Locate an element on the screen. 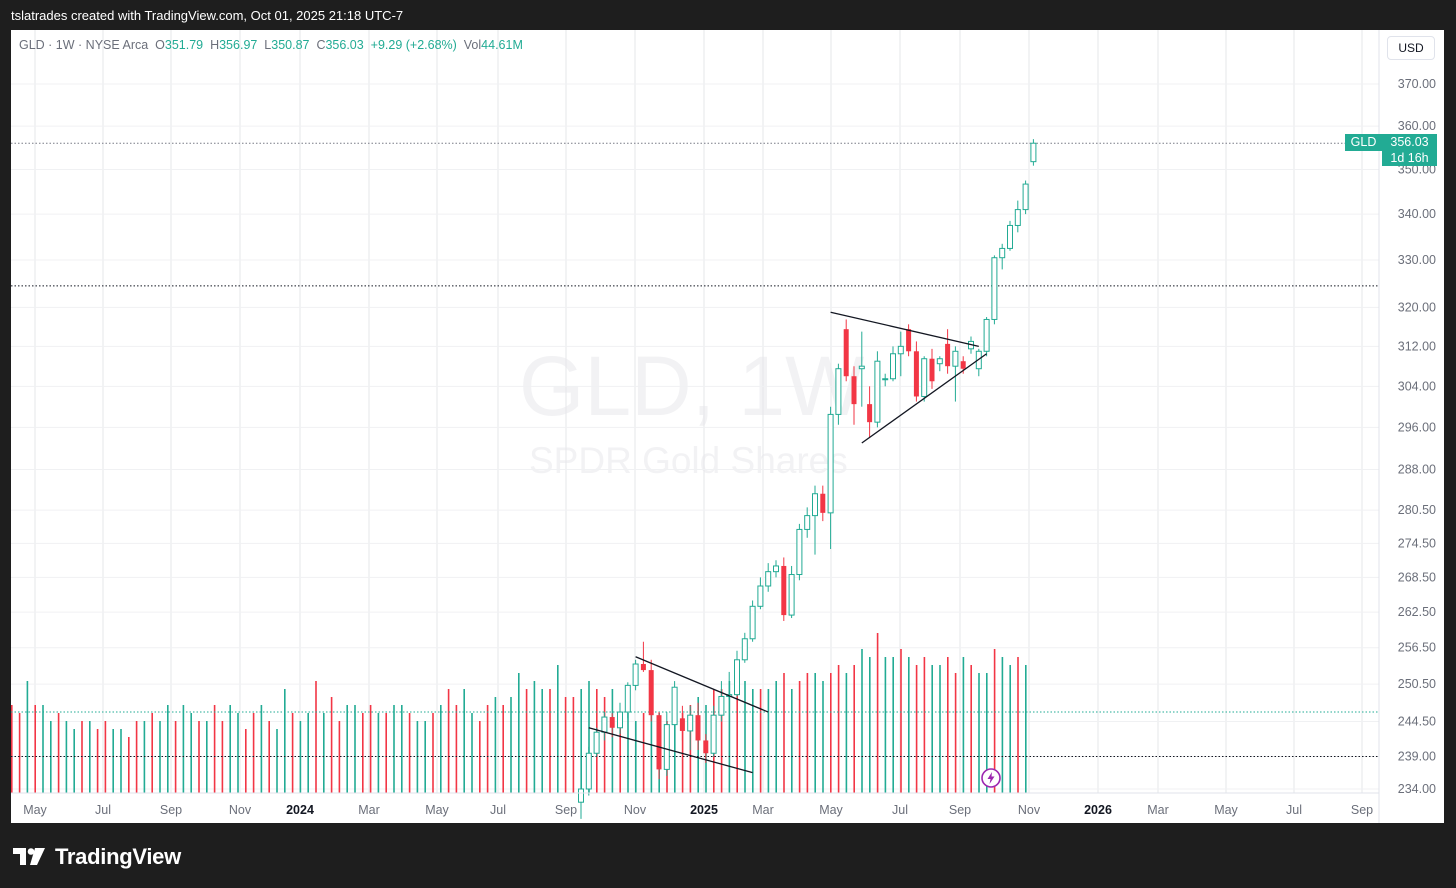 The width and height of the screenshot is (1456, 888). price-axis-tick-label: 244.50 is located at coordinates (1417, 721).